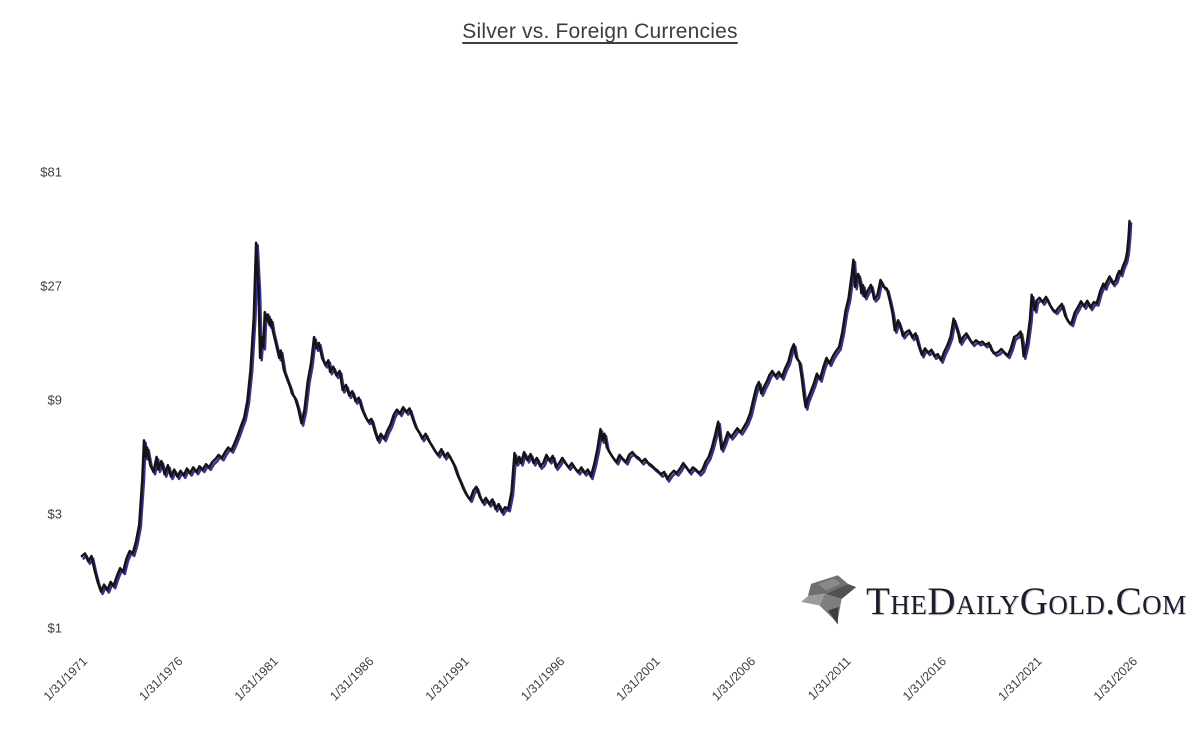 This screenshot has width=1200, height=751. Describe the element at coordinates (829, 678) in the screenshot. I see `x-axis-label: 1/31/2011` at that location.